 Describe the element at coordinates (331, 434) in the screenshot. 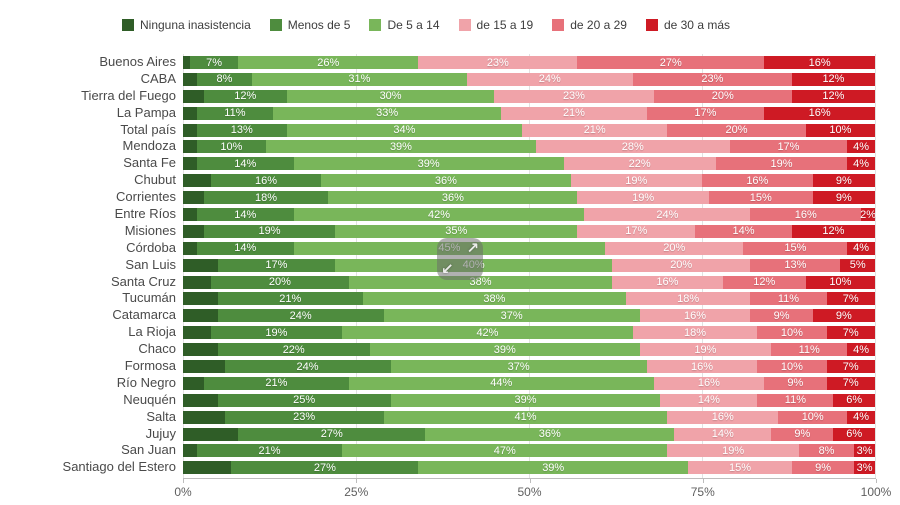

I see `segment-value-label: 27%` at that location.